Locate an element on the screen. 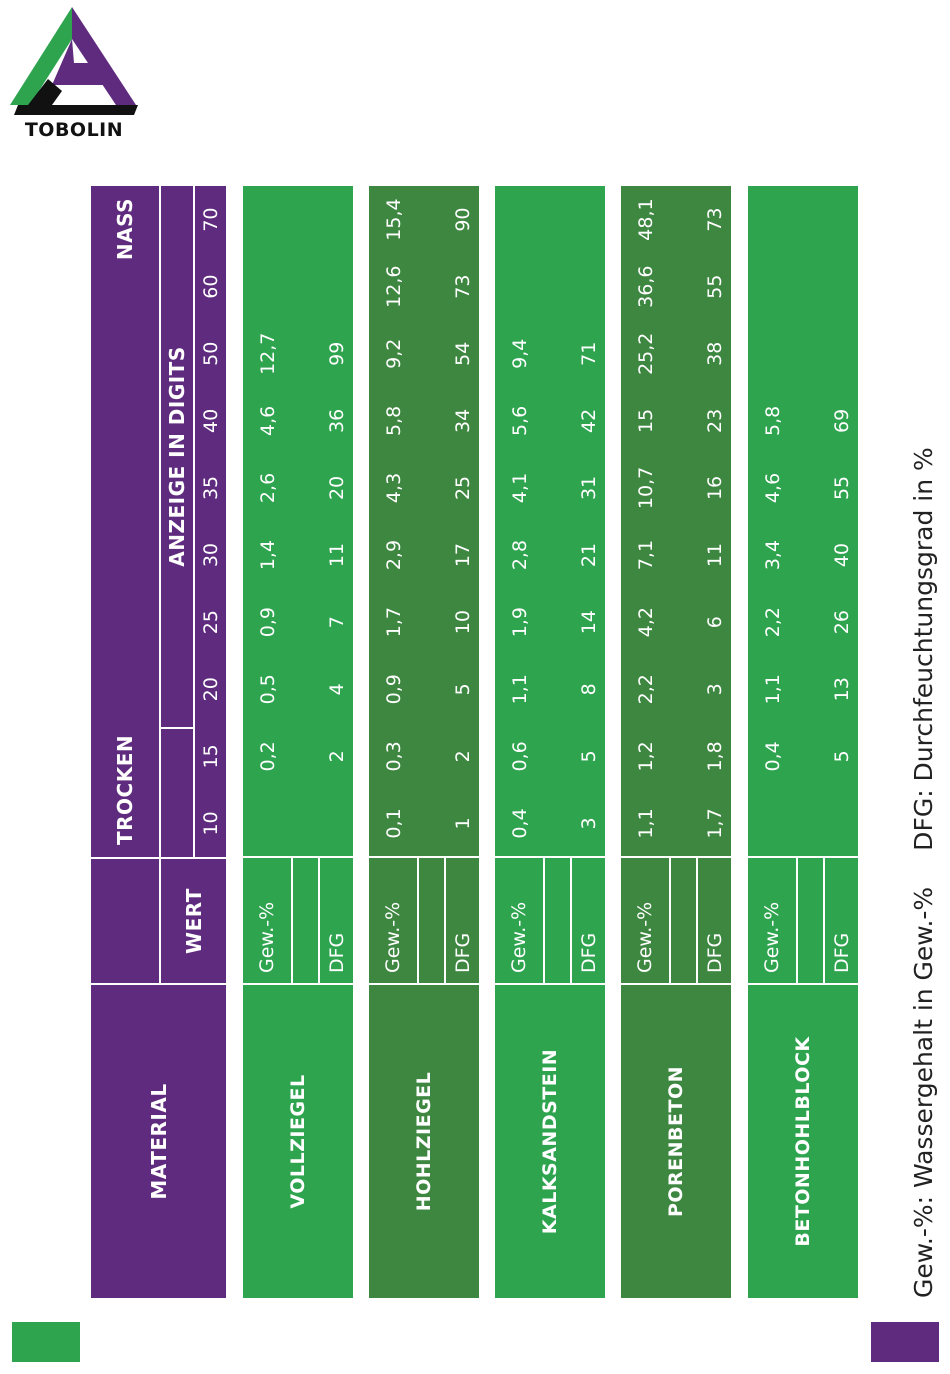  dfg-value: 20 is located at coordinates (336, 488).